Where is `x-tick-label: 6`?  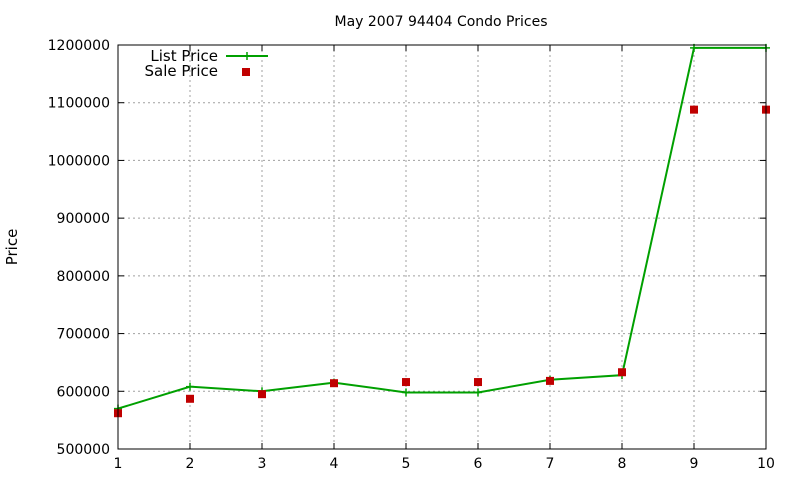
x-tick-label: 6 is located at coordinates (478, 464).